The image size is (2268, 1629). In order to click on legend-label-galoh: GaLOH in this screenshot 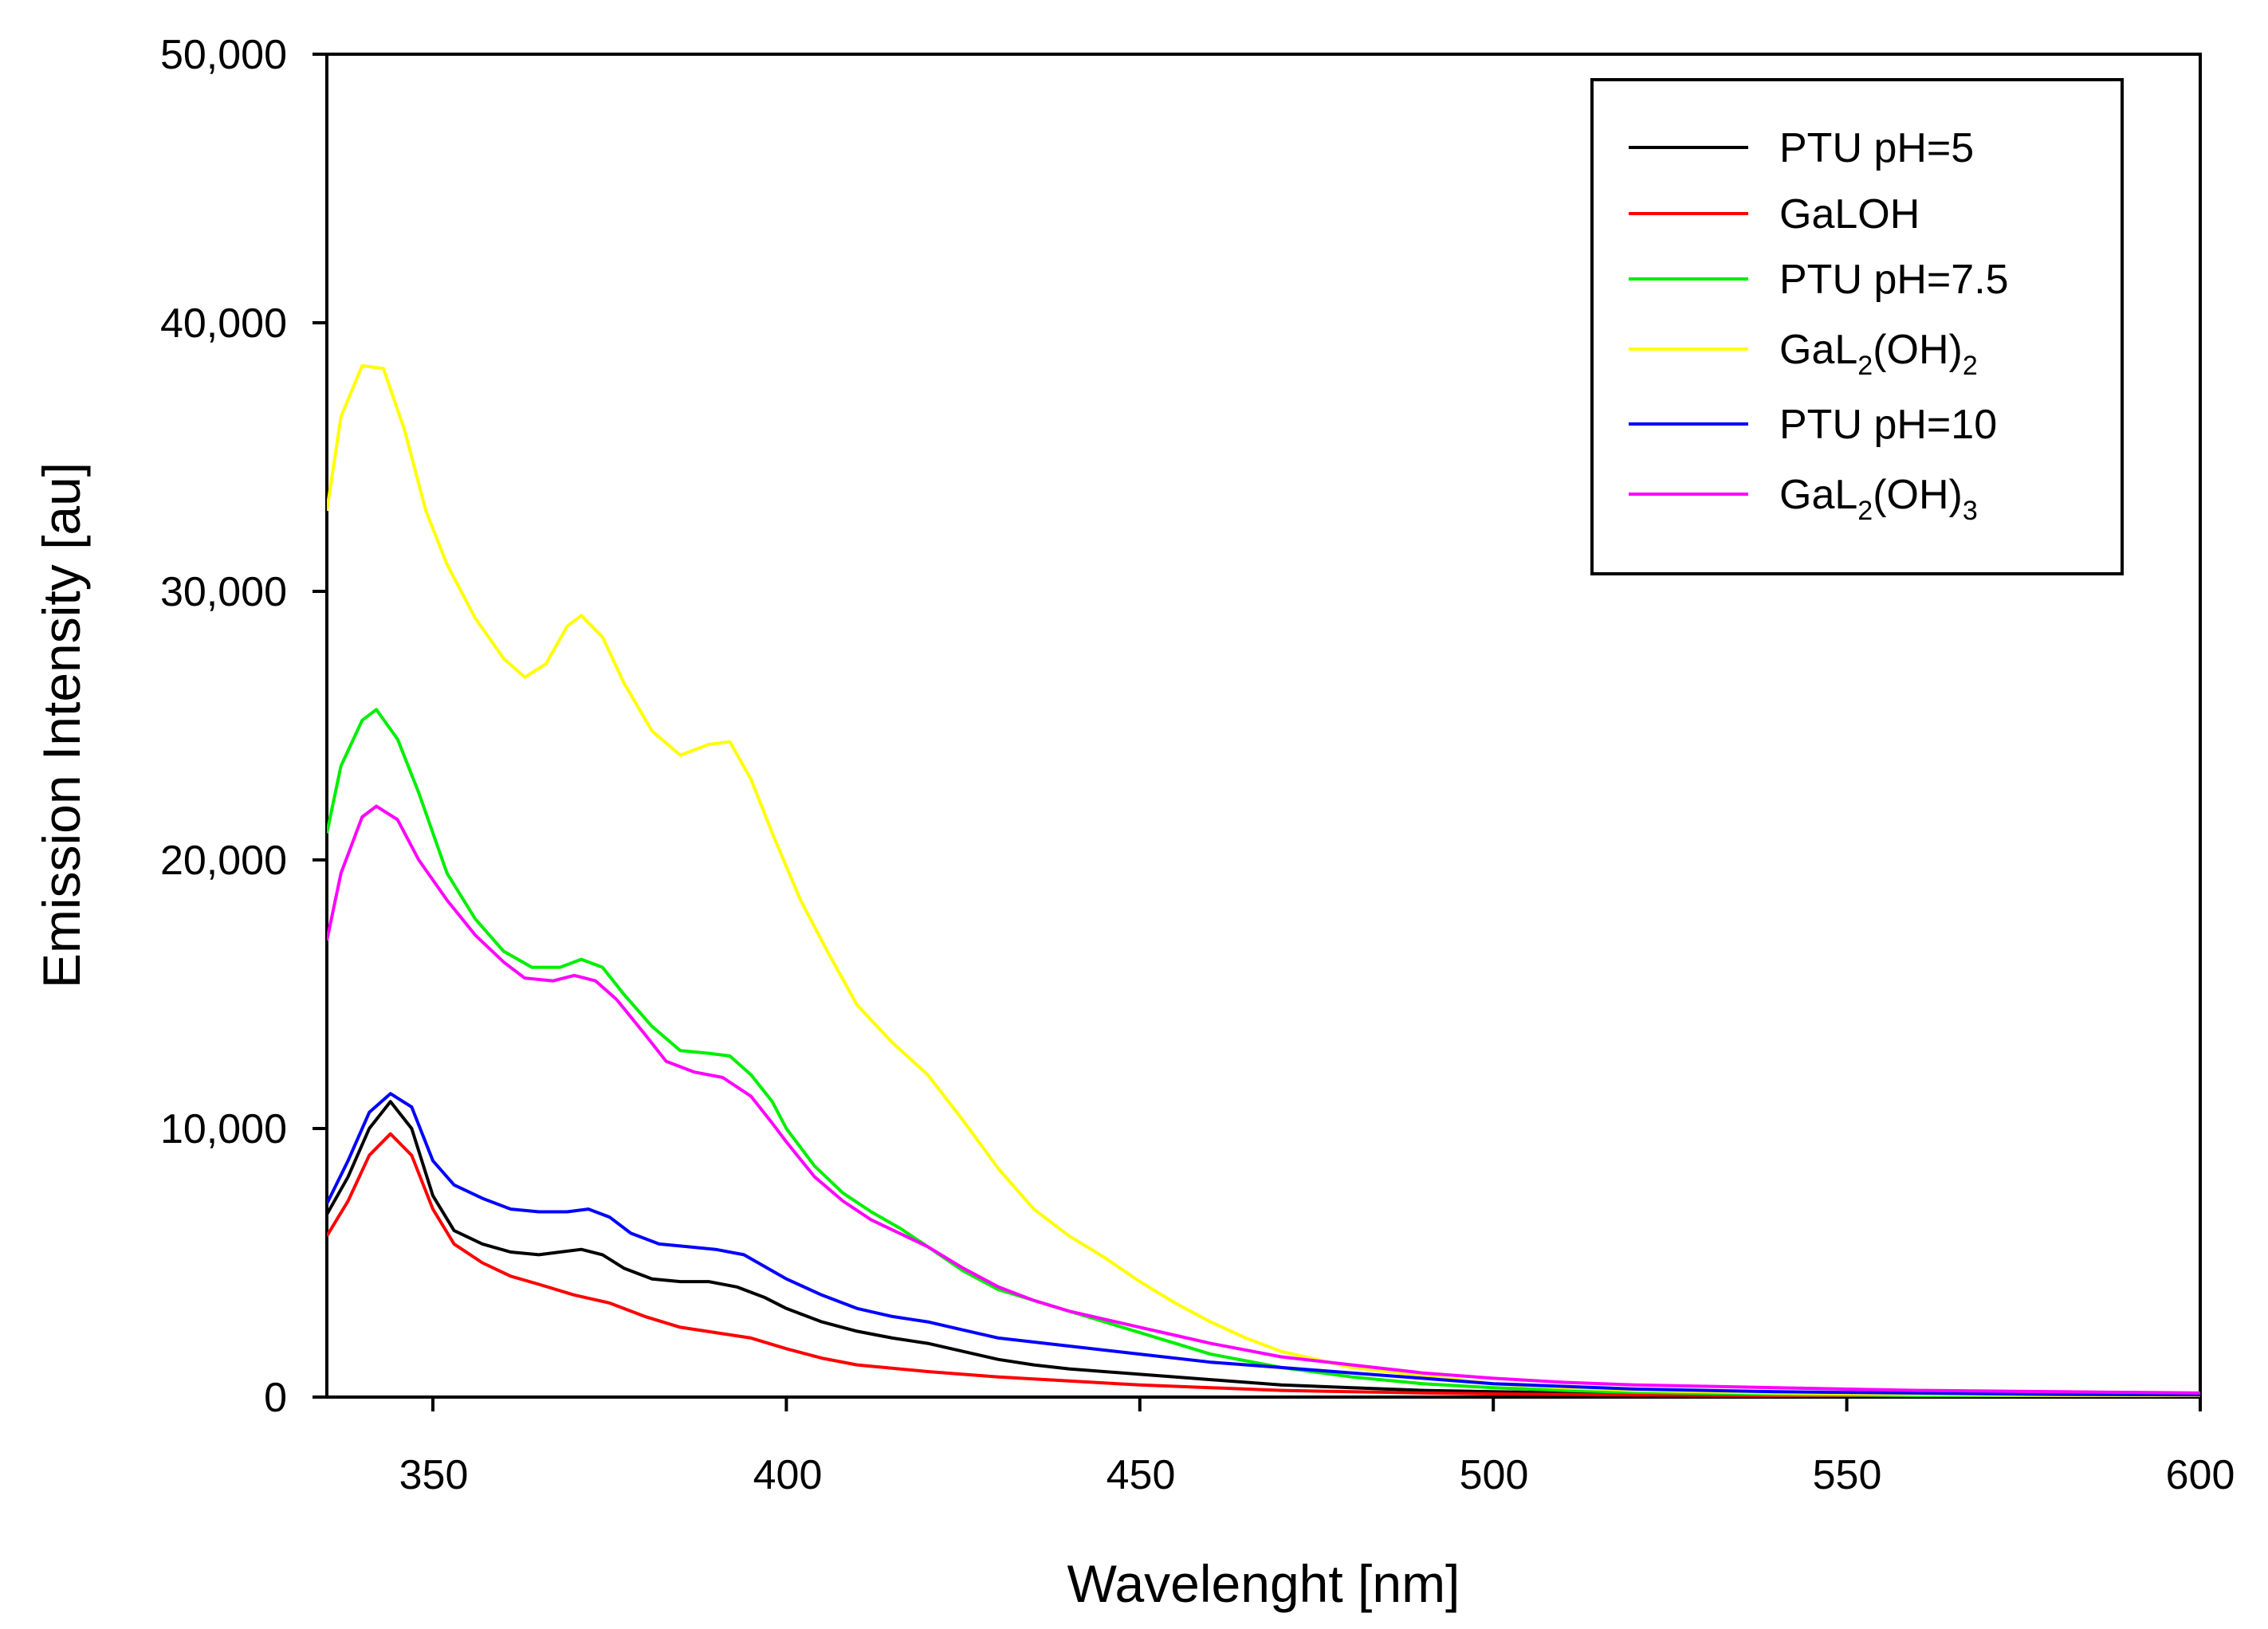, I will do `click(1850, 214)`.